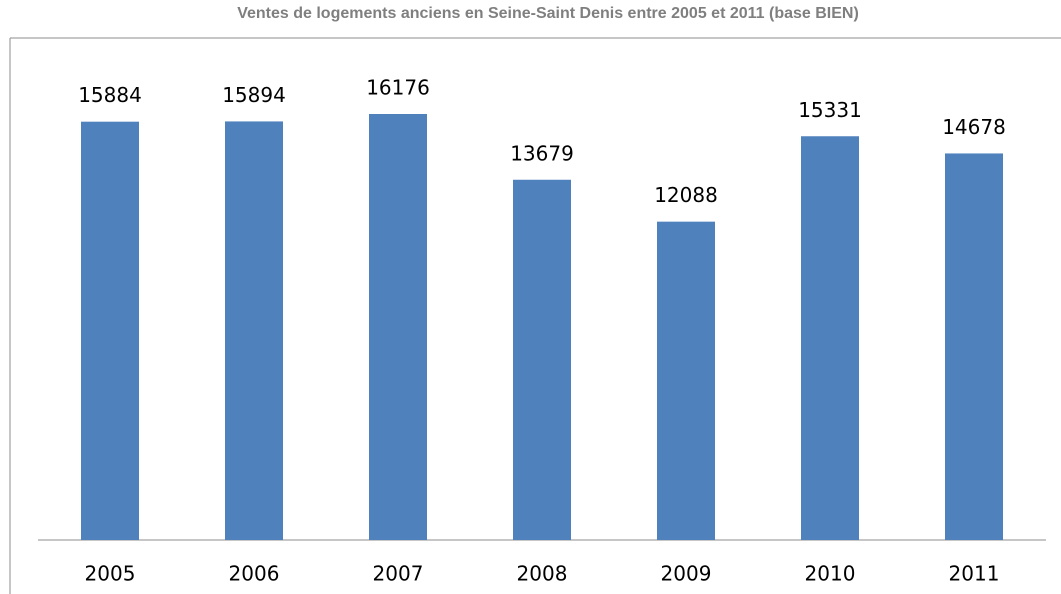 This screenshot has width=1061, height=594. Describe the element at coordinates (974, 574) in the screenshot. I see `x-tick-label: 2011` at that location.